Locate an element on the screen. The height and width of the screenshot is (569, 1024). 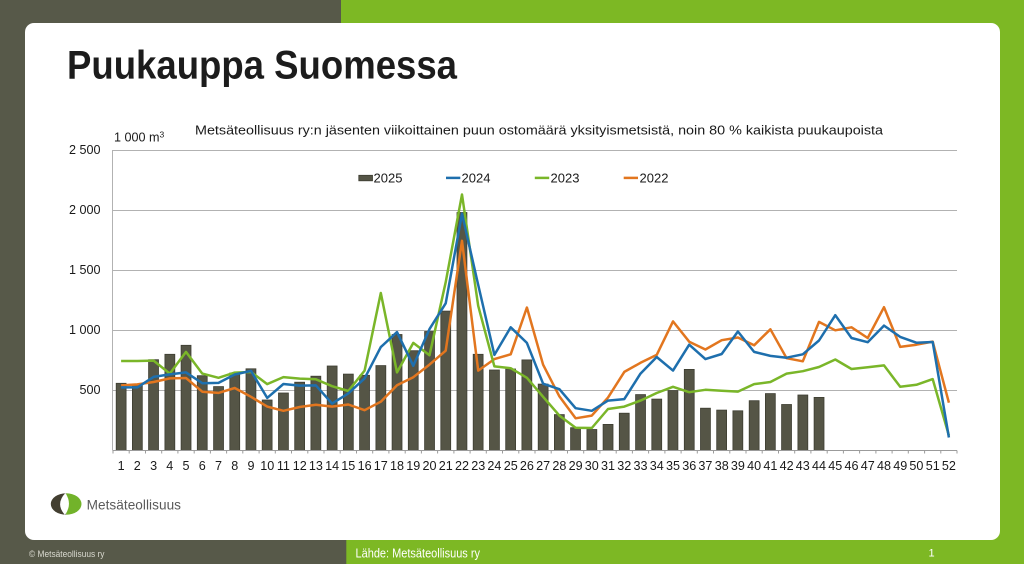
svg-text: 26 is located at coordinates (527, 466).